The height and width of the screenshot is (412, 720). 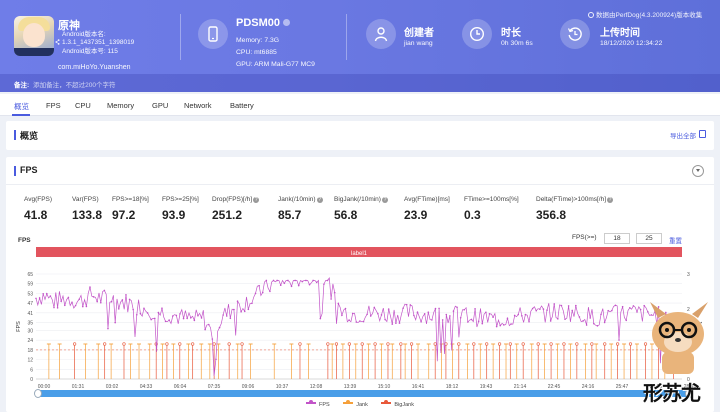 What do you see at coordinates (36, 215) in the screenshot?
I see `metric-value: 41.8` at bounding box center [36, 215].